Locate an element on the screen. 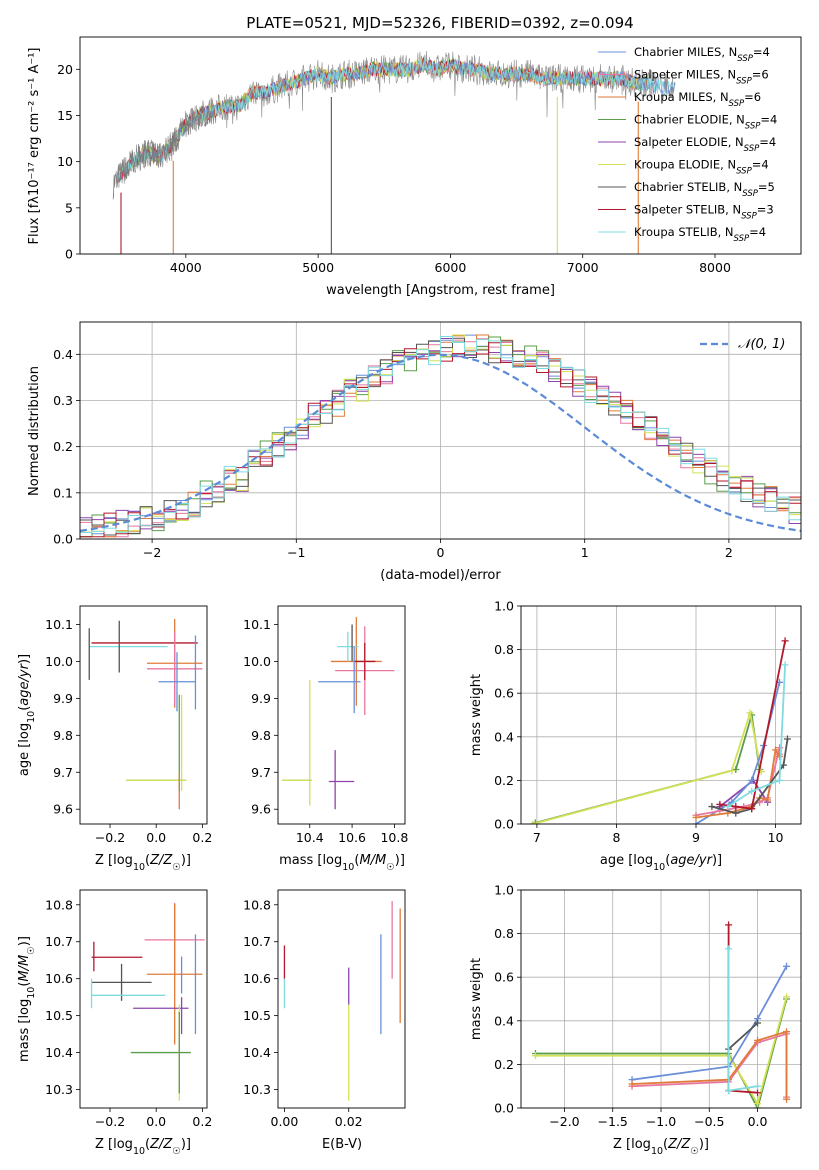 Image resolution: width=819 pixels, height=1170 pixels. mass_vs_Z-points is located at coordinates (147, 1001).